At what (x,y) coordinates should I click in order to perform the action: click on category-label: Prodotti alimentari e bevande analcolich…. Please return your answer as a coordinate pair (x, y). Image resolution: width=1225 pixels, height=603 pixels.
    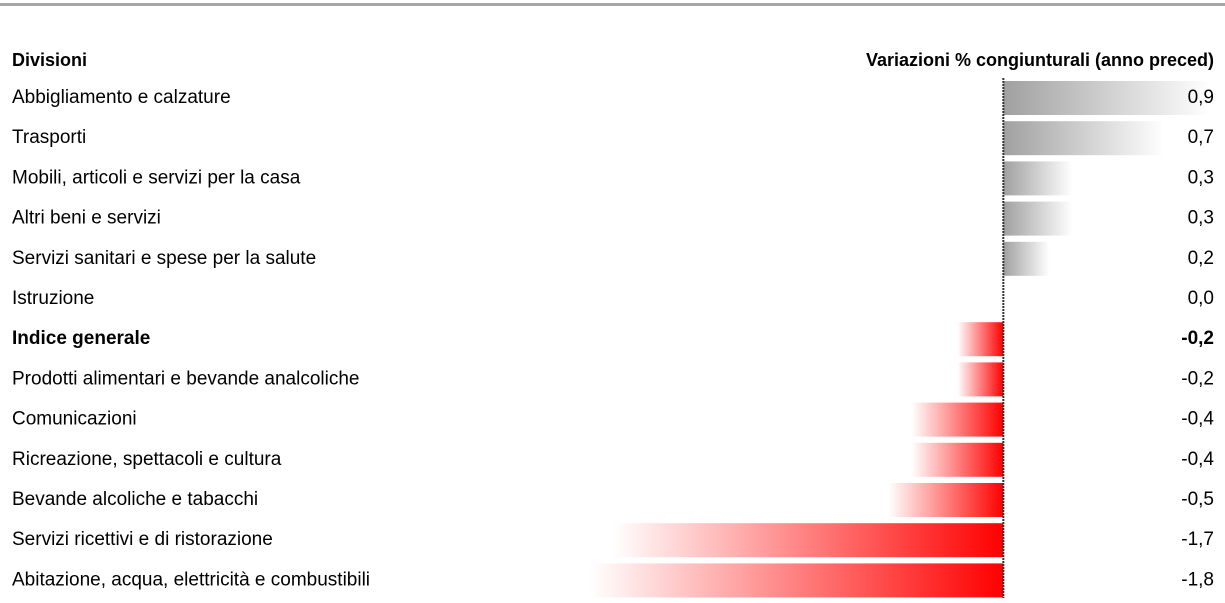
    Looking at the image, I should click on (186, 378).